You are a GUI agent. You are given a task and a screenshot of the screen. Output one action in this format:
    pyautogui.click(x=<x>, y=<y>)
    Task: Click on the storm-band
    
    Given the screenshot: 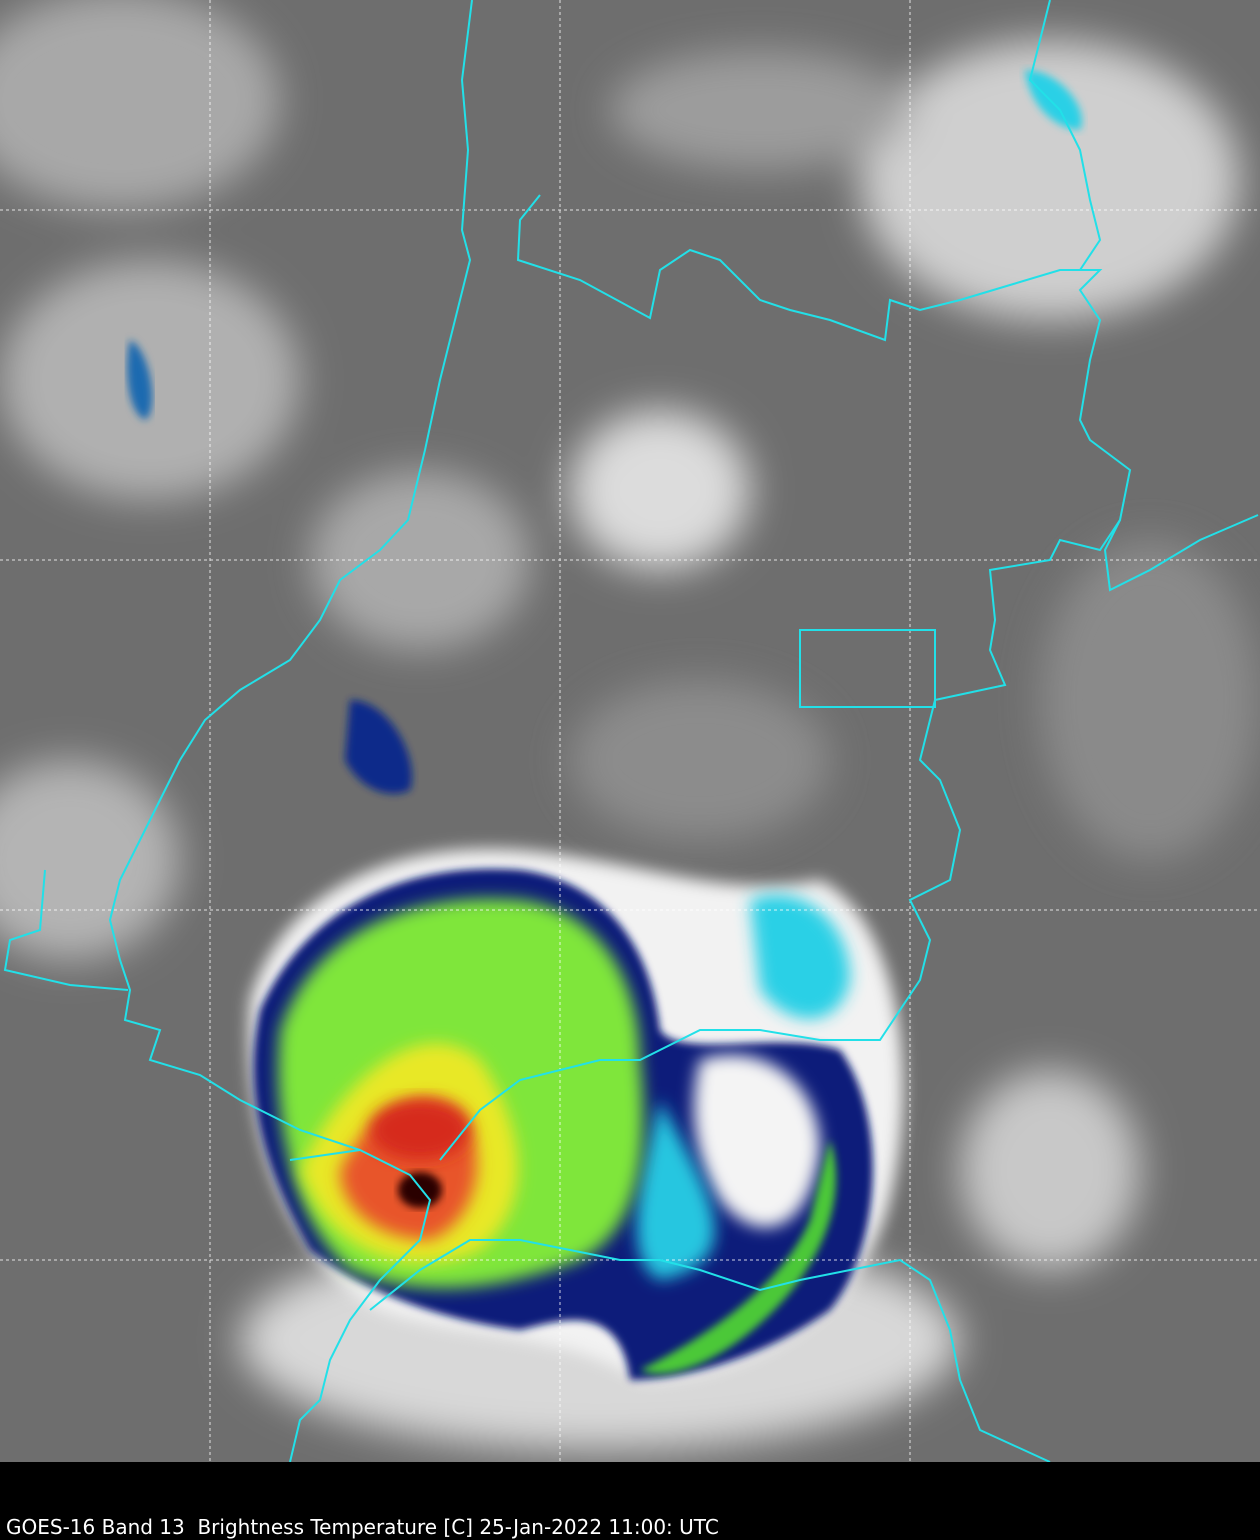 What is the action you would take?
    pyautogui.click(x=738, y=1257)
    